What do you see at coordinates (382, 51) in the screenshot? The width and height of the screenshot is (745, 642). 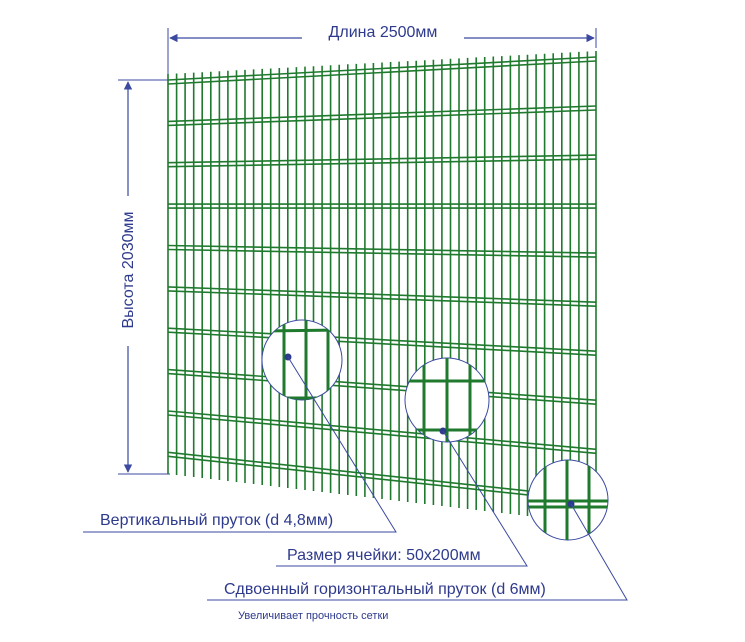 I see `length-dimension: Длина 2500мм` at bounding box center [382, 51].